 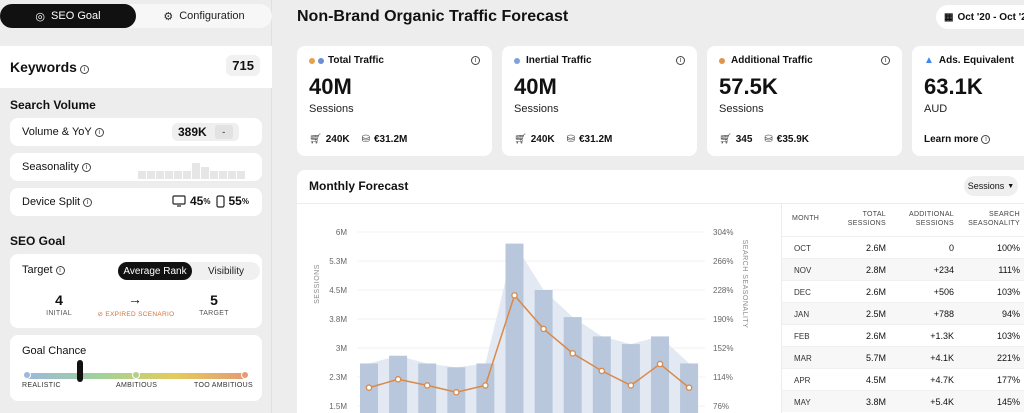 What do you see at coordinates (226, 271) in the screenshot?
I see `toggle-visibility: Visibility` at bounding box center [226, 271].